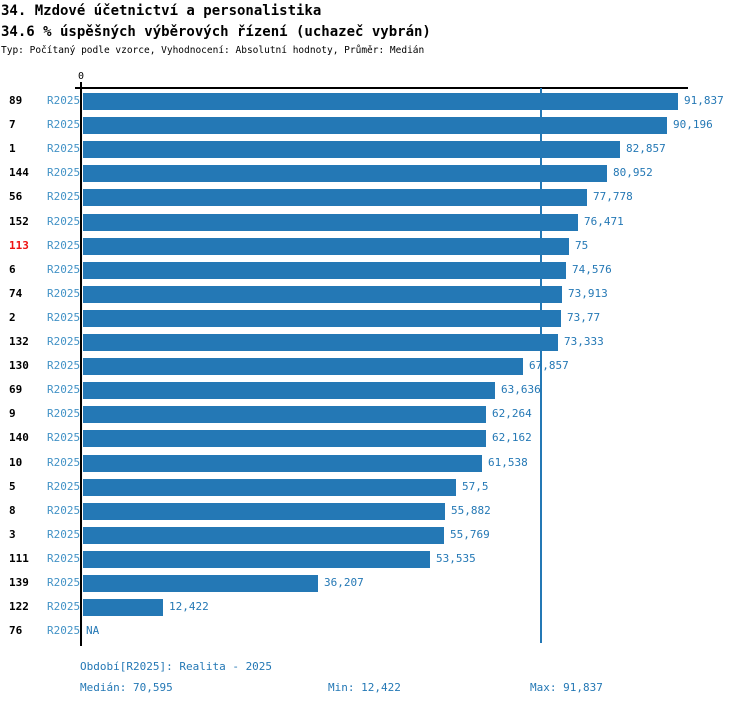 The width and height of the screenshot is (750, 704). I want to click on bar-value-label: 76,471, so click(604, 221).